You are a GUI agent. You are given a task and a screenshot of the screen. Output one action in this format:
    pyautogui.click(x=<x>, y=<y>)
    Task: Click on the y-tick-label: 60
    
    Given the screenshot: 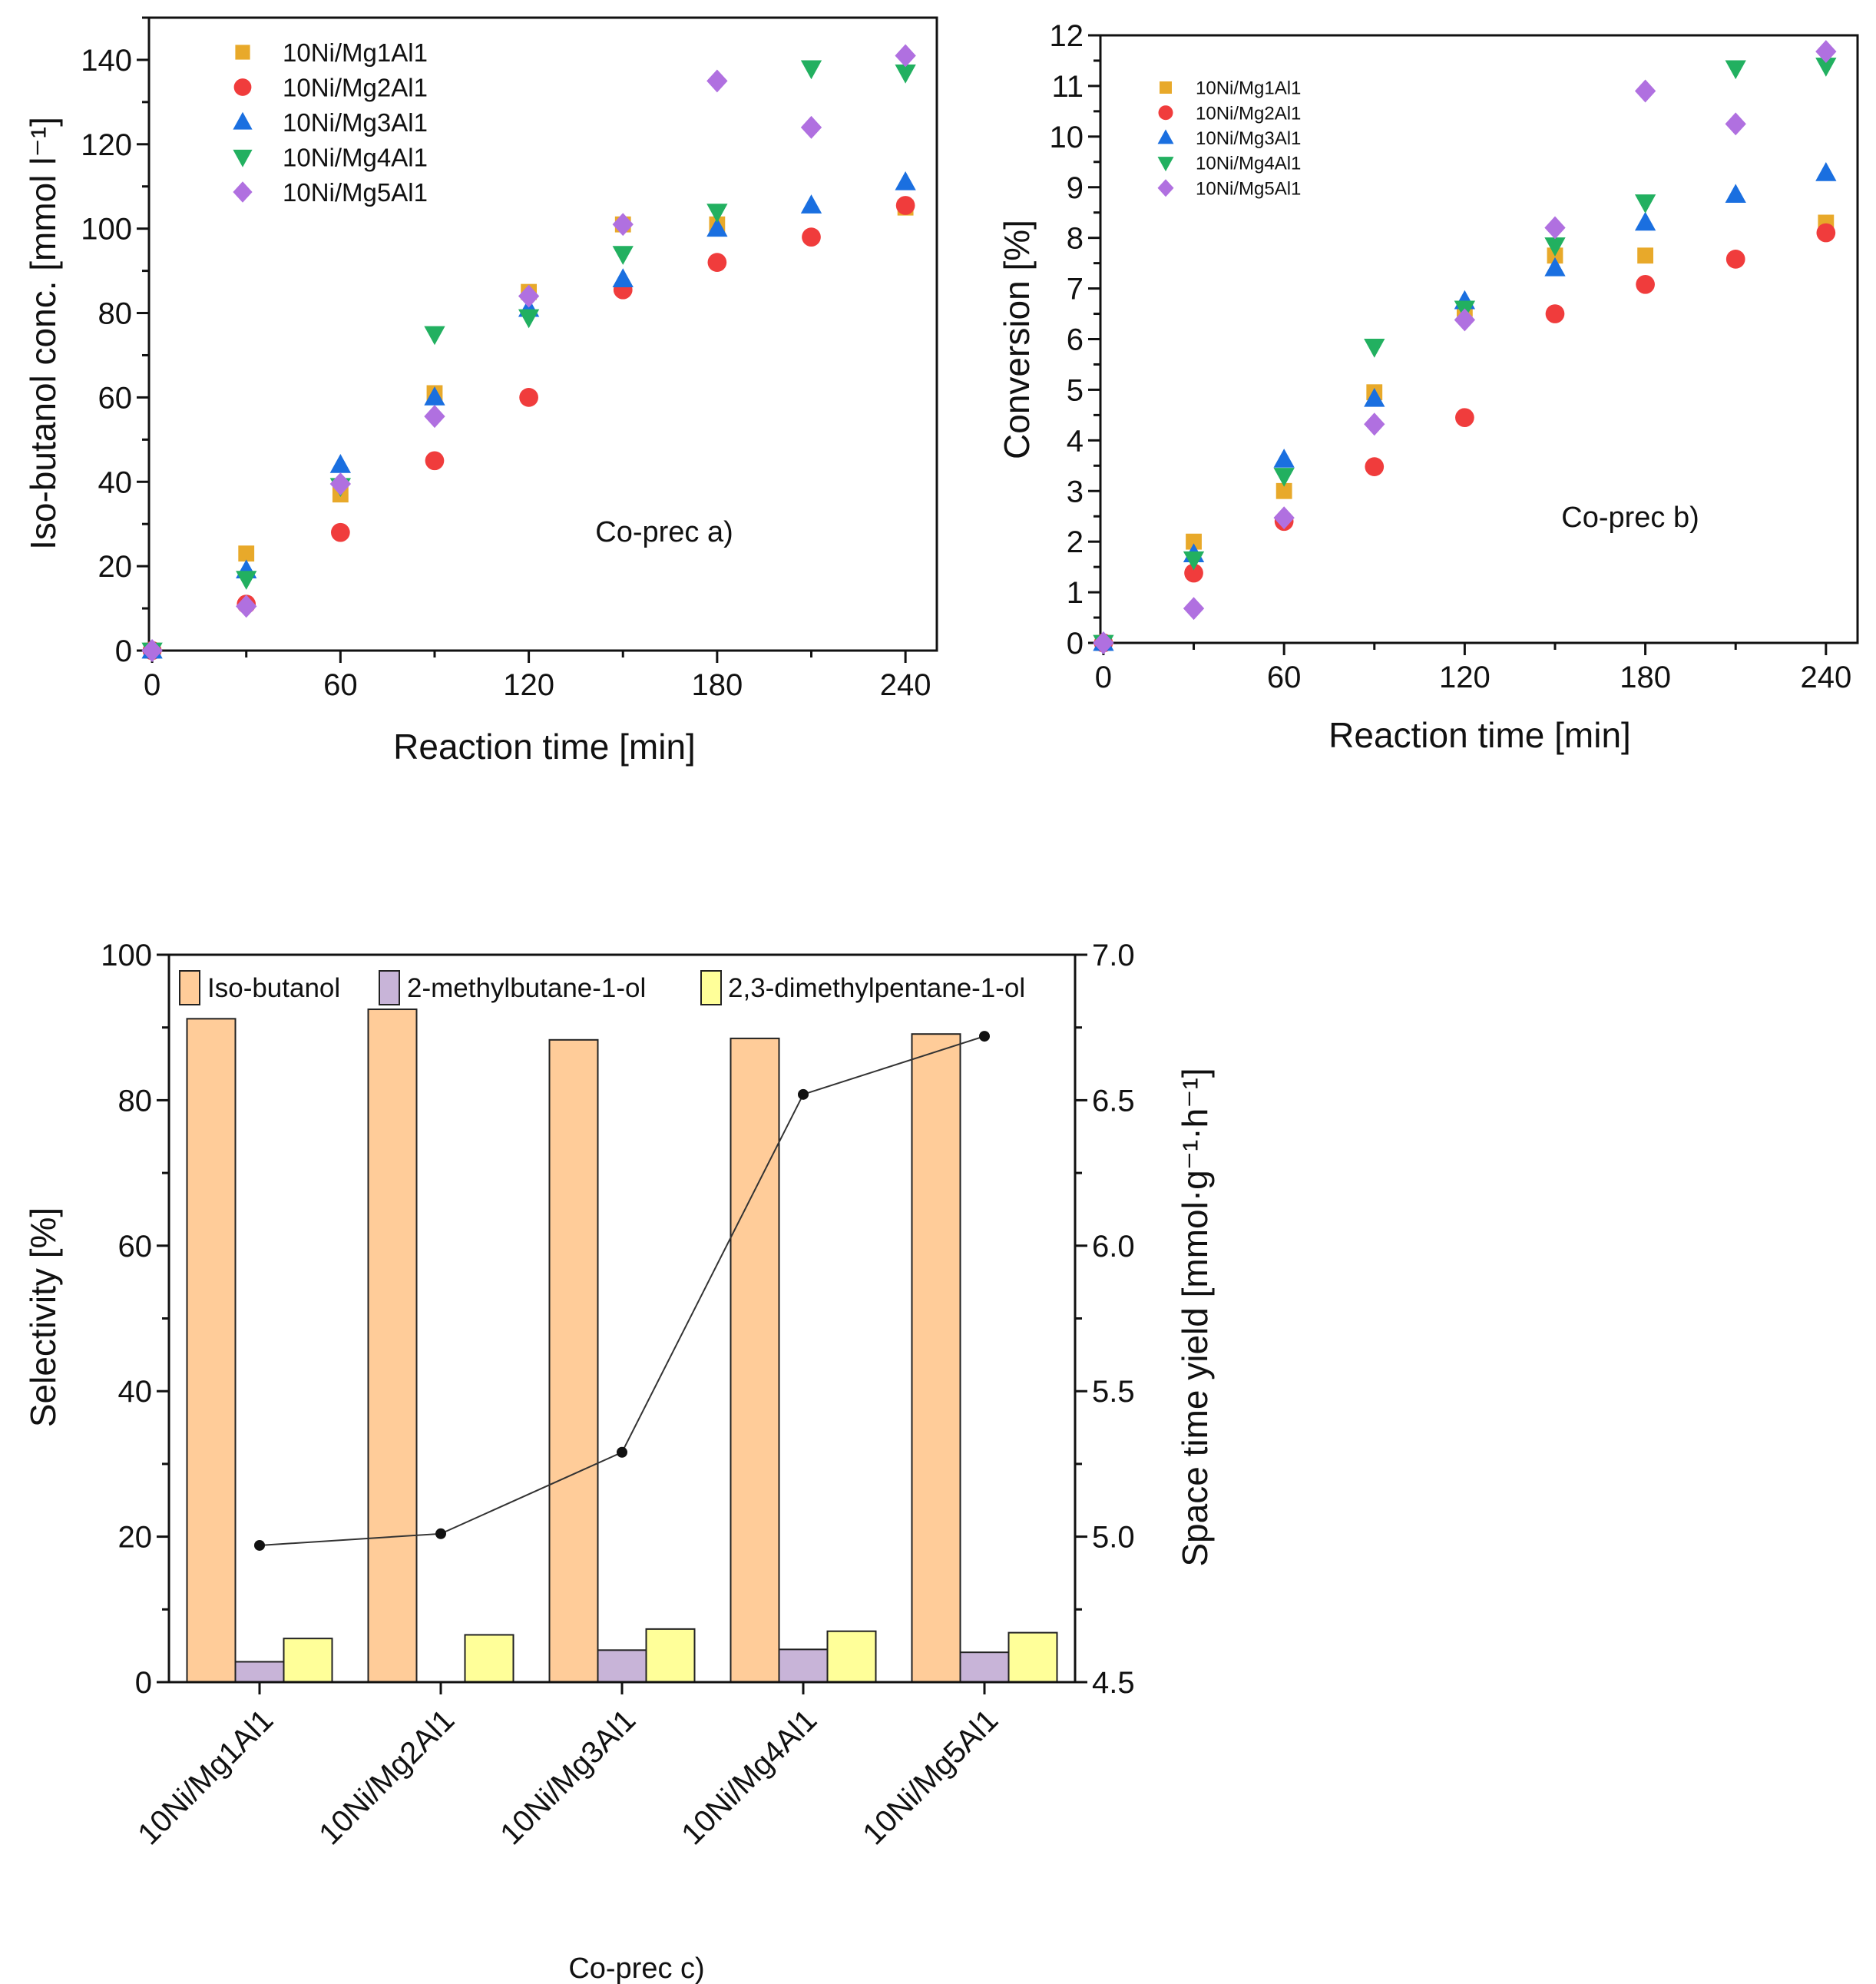 What is the action you would take?
    pyautogui.click(x=116, y=398)
    